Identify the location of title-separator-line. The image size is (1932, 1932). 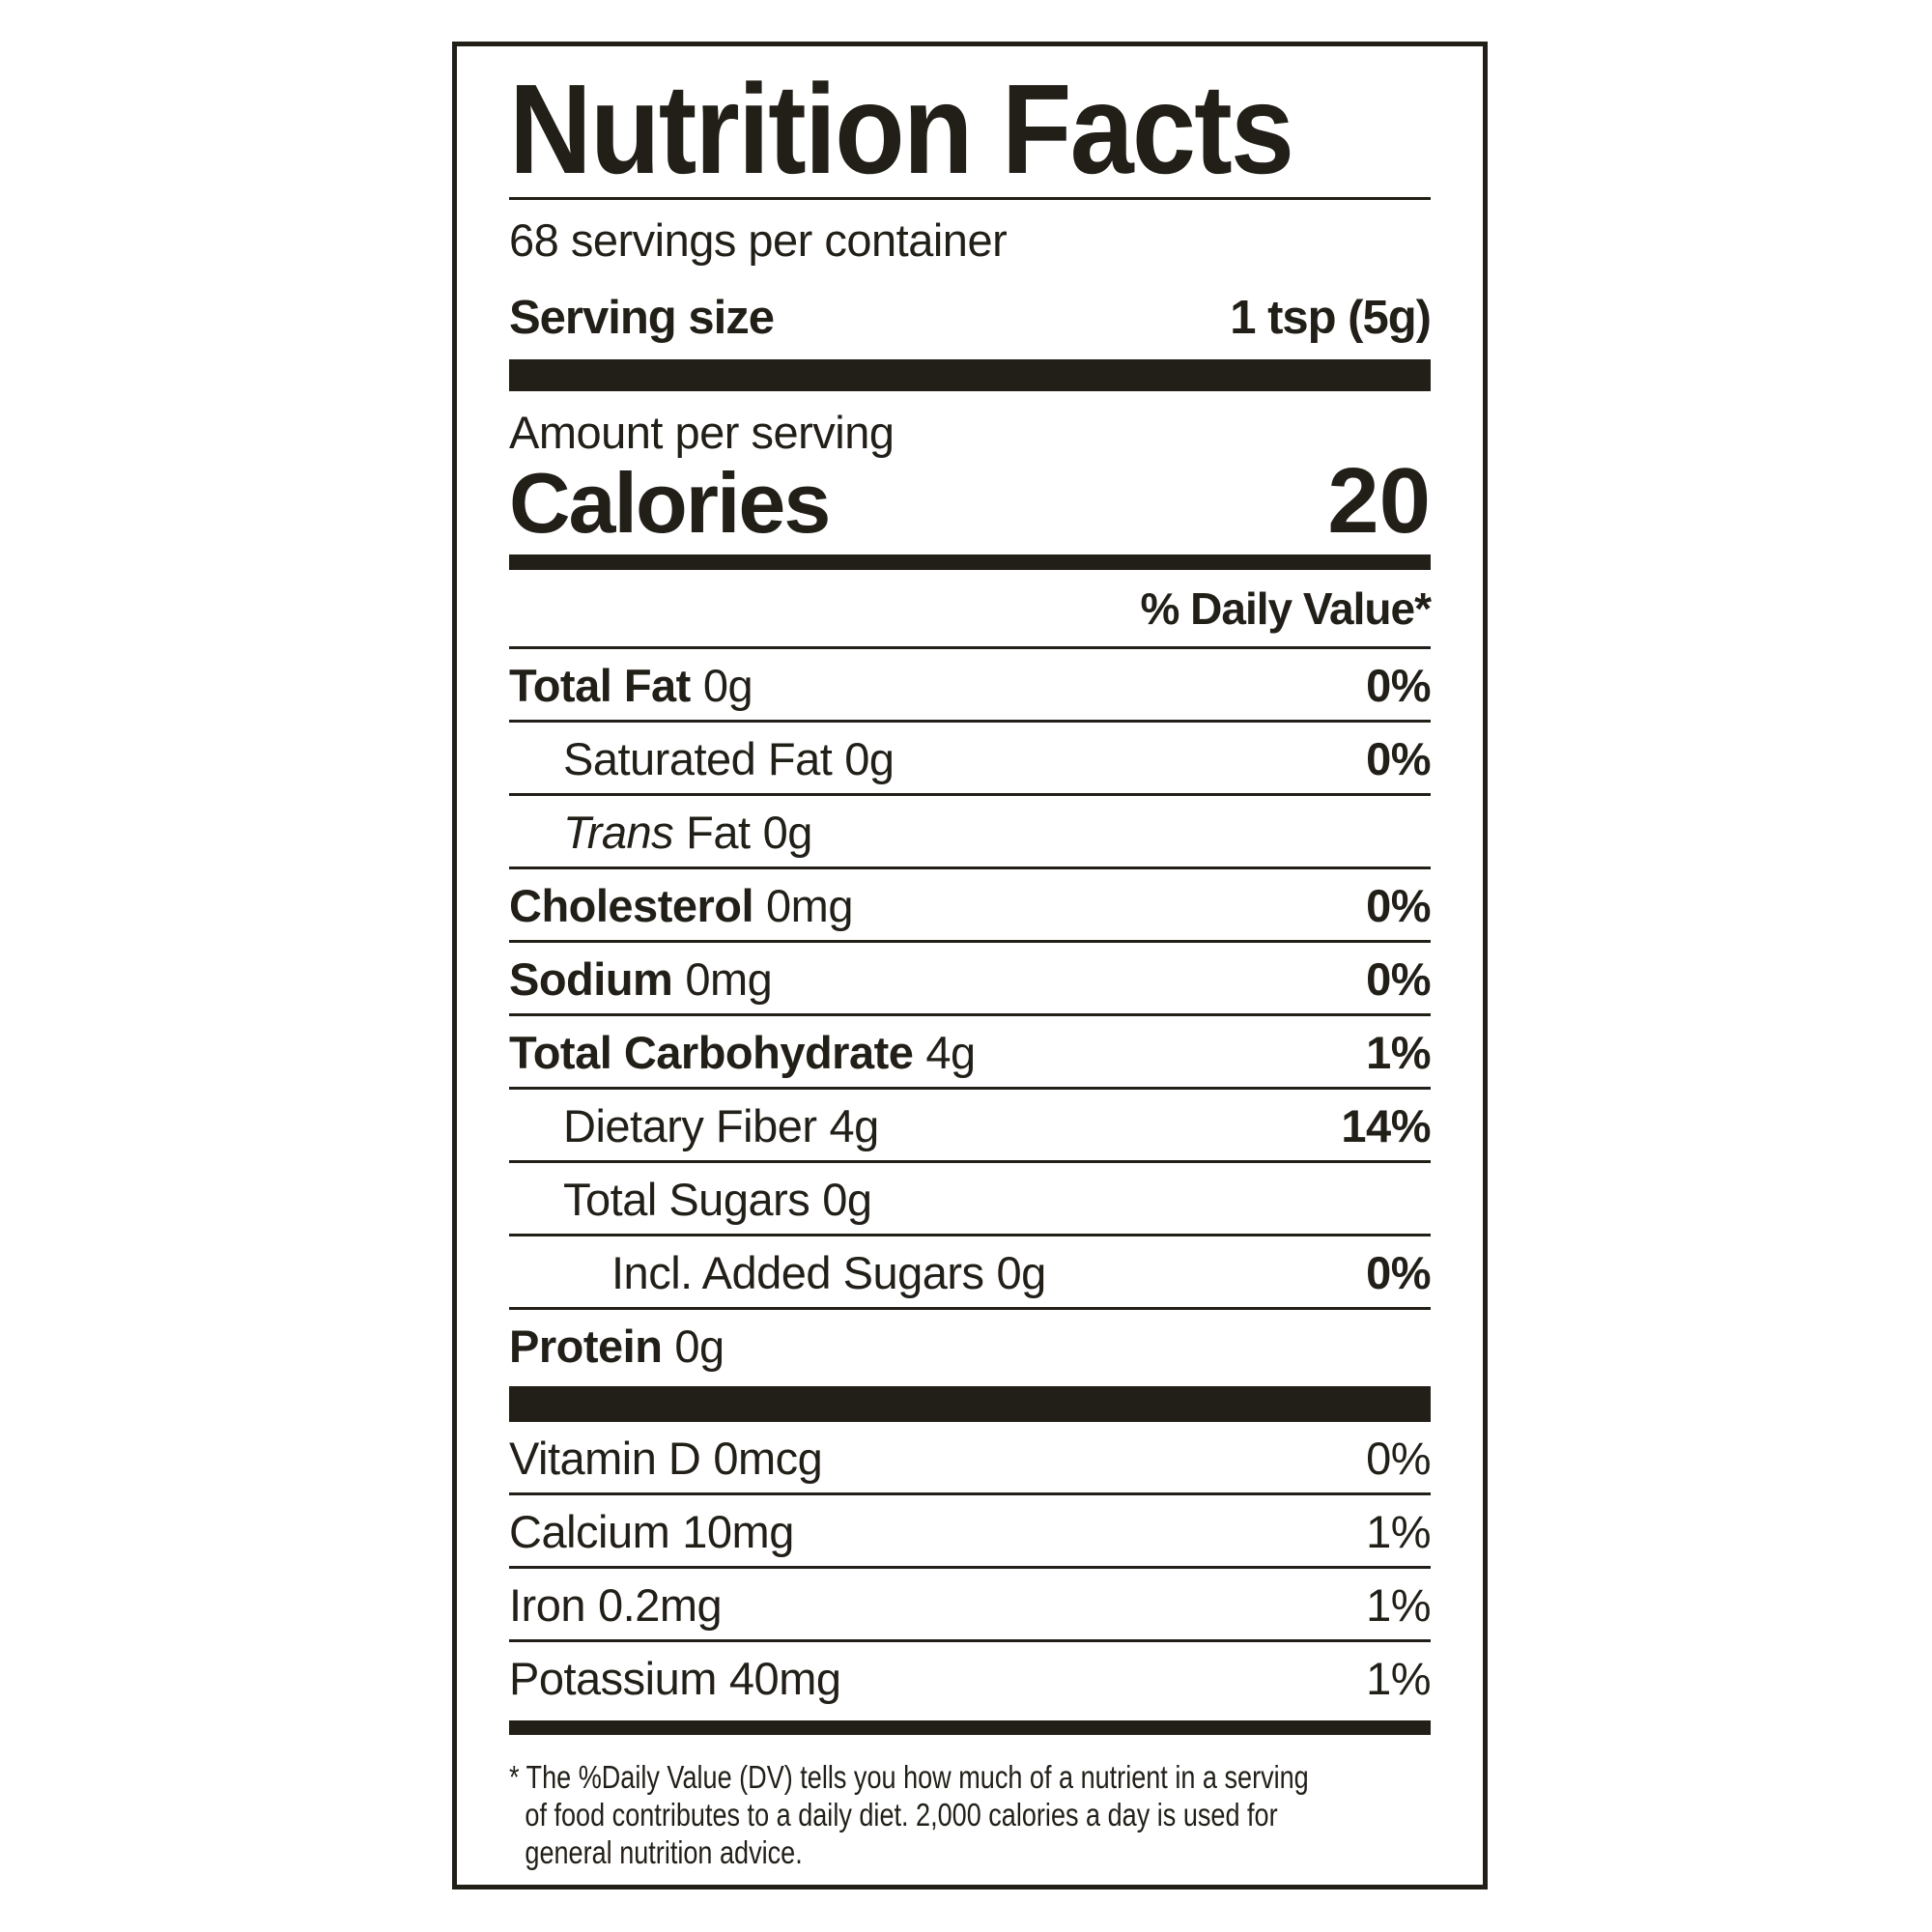
(970, 198).